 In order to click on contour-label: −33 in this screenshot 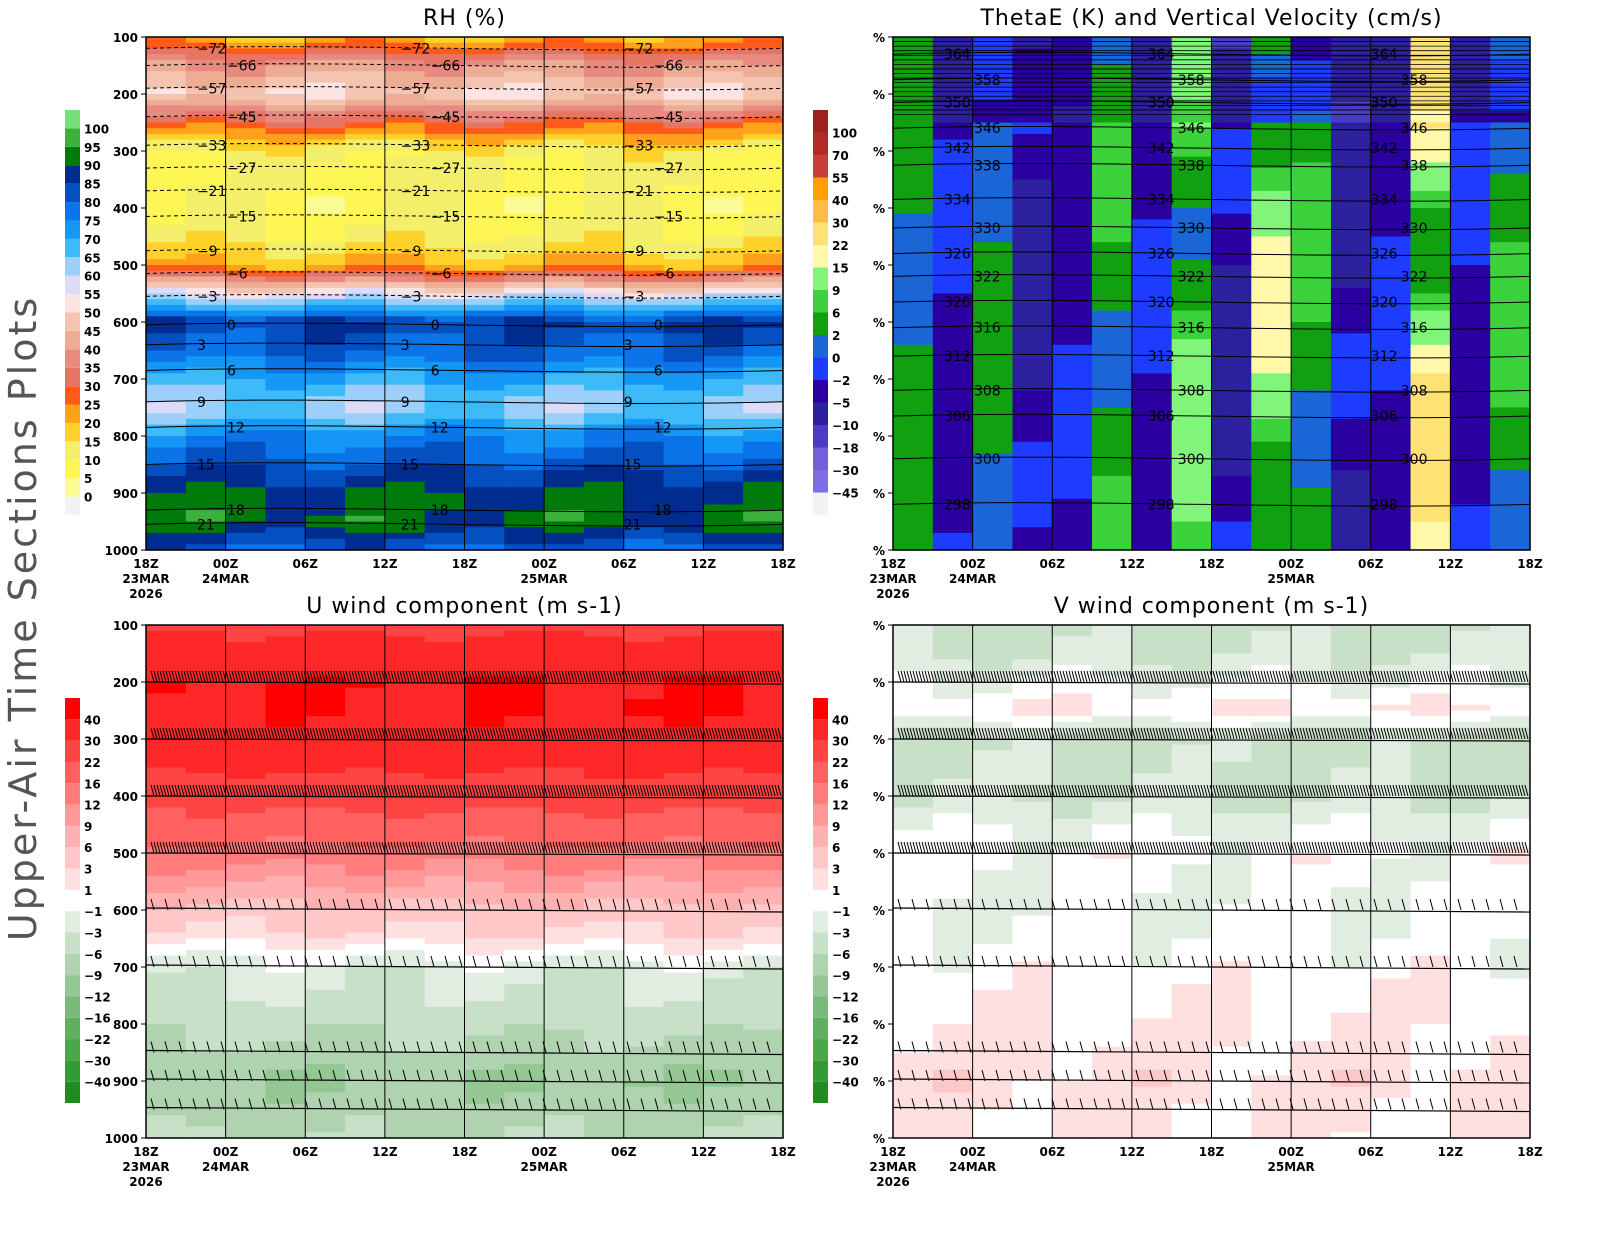, I will do `click(416, 146)`.